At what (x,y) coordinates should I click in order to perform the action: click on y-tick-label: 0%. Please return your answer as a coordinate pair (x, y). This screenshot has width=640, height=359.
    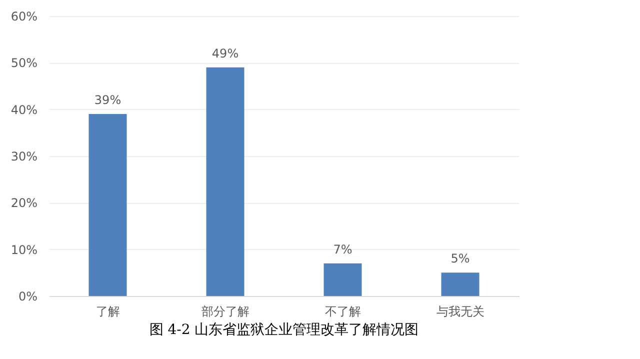
    Looking at the image, I should click on (28, 297).